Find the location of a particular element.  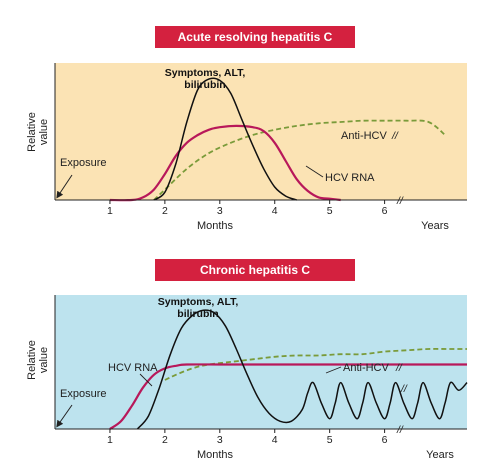

chronic-x-tick-label-6: 6 is located at coordinates (385, 440).